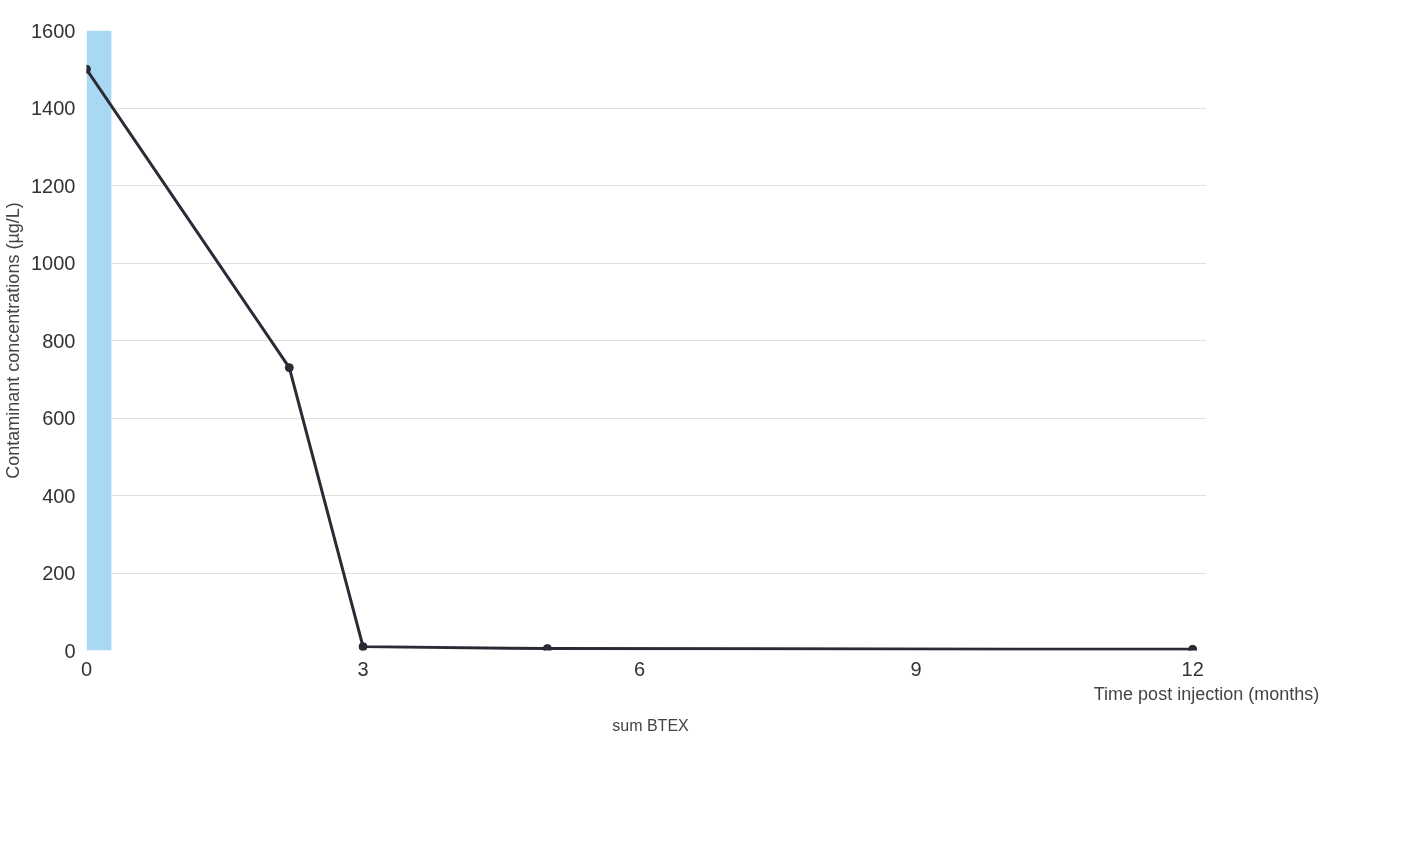 The width and height of the screenshot is (1402, 863). I want to click on text: sum BTEX, so click(650, 726).